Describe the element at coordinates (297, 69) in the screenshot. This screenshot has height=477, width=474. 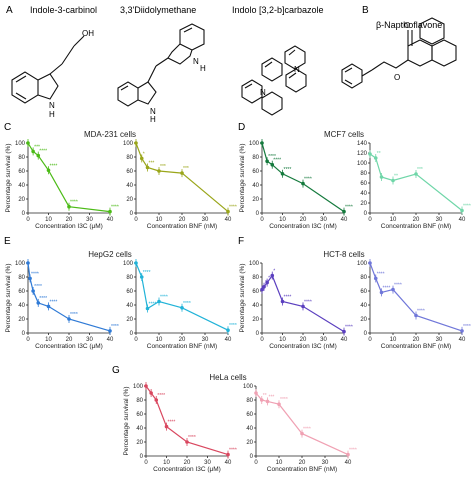
I see `atom-n-ici-1: N` at that location.